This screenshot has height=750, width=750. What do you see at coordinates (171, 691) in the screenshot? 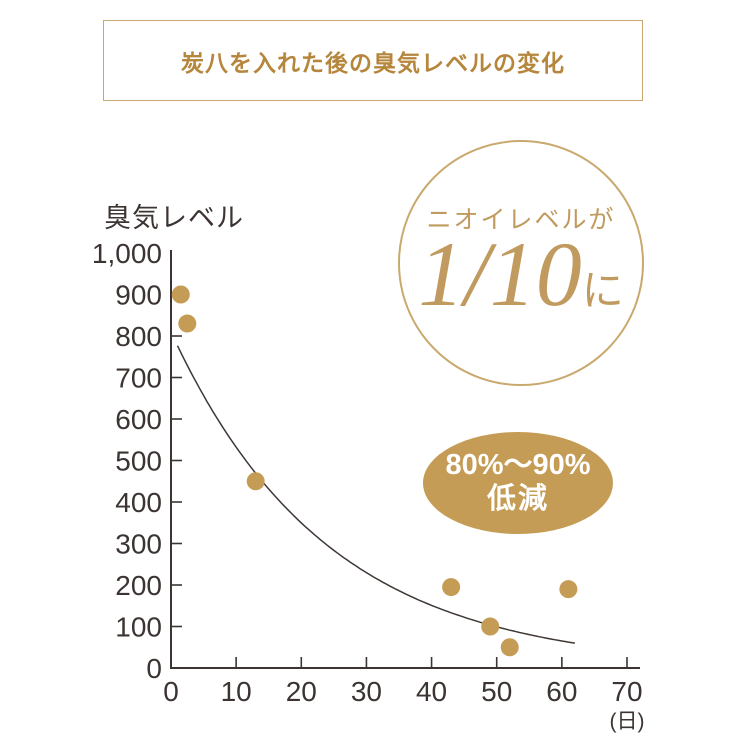
I see `x-tick-label: 0` at bounding box center [171, 691].